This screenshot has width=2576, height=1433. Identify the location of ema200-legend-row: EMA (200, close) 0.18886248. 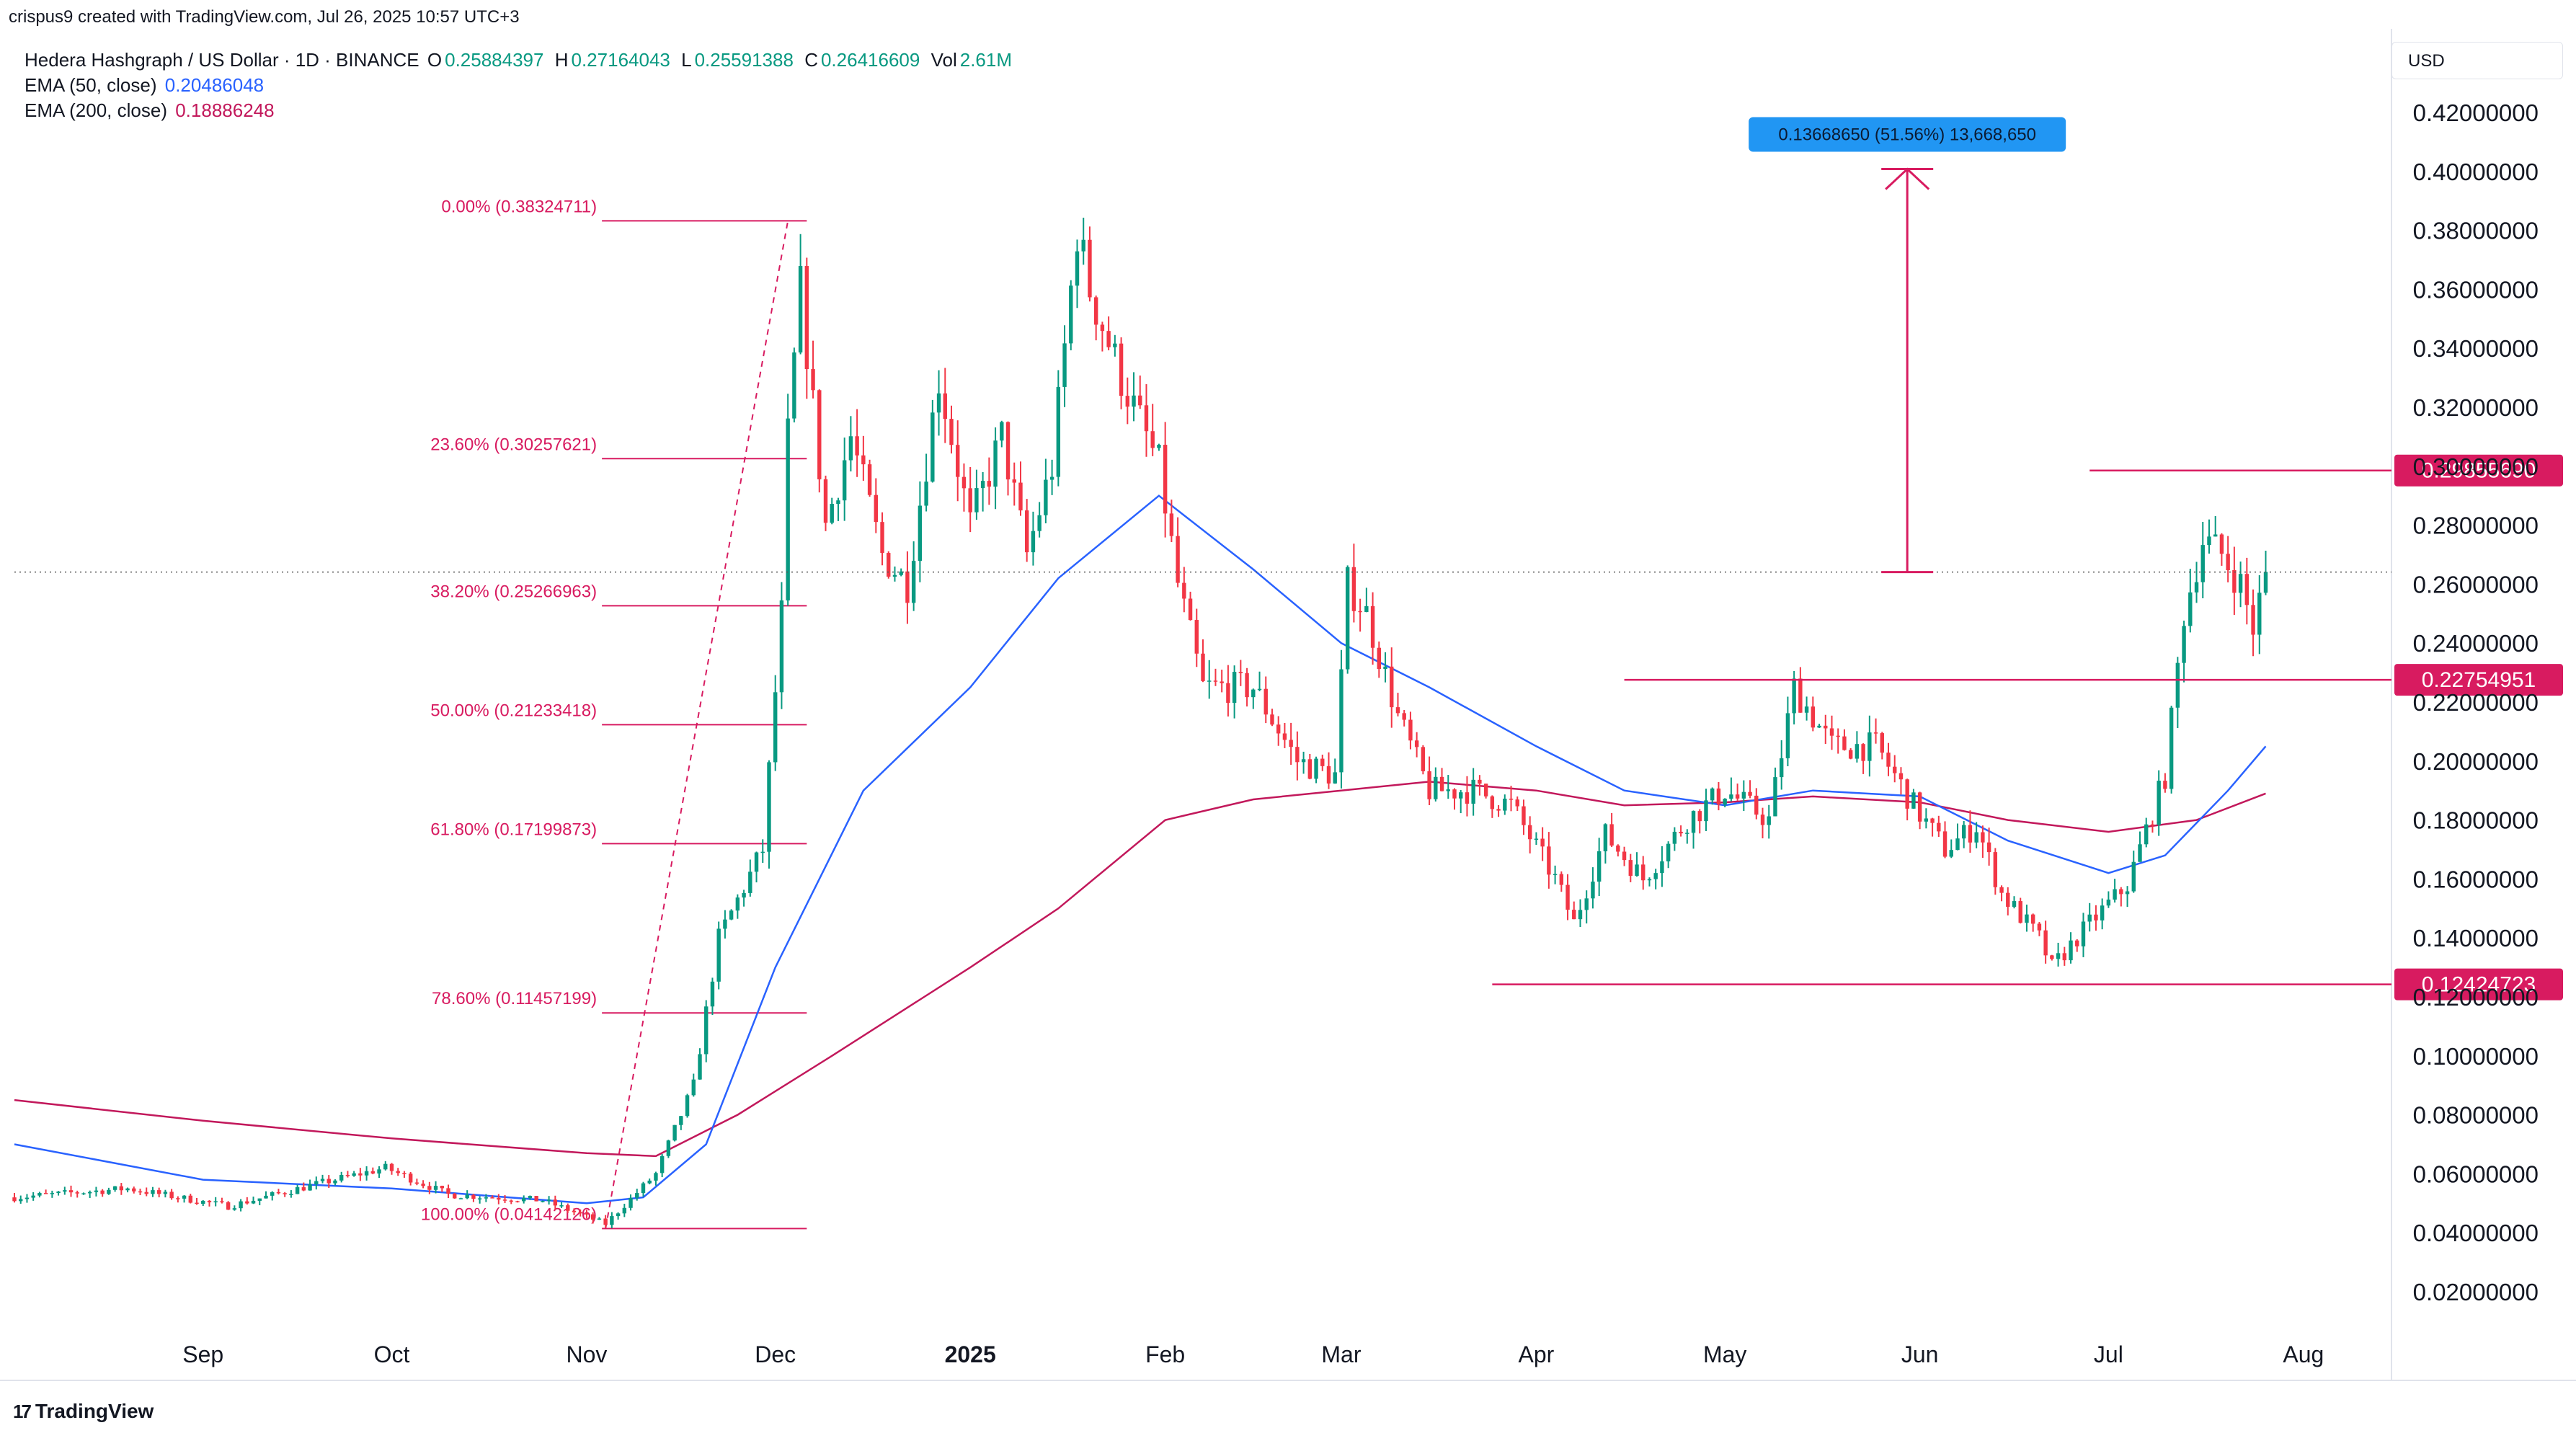
(521, 110).